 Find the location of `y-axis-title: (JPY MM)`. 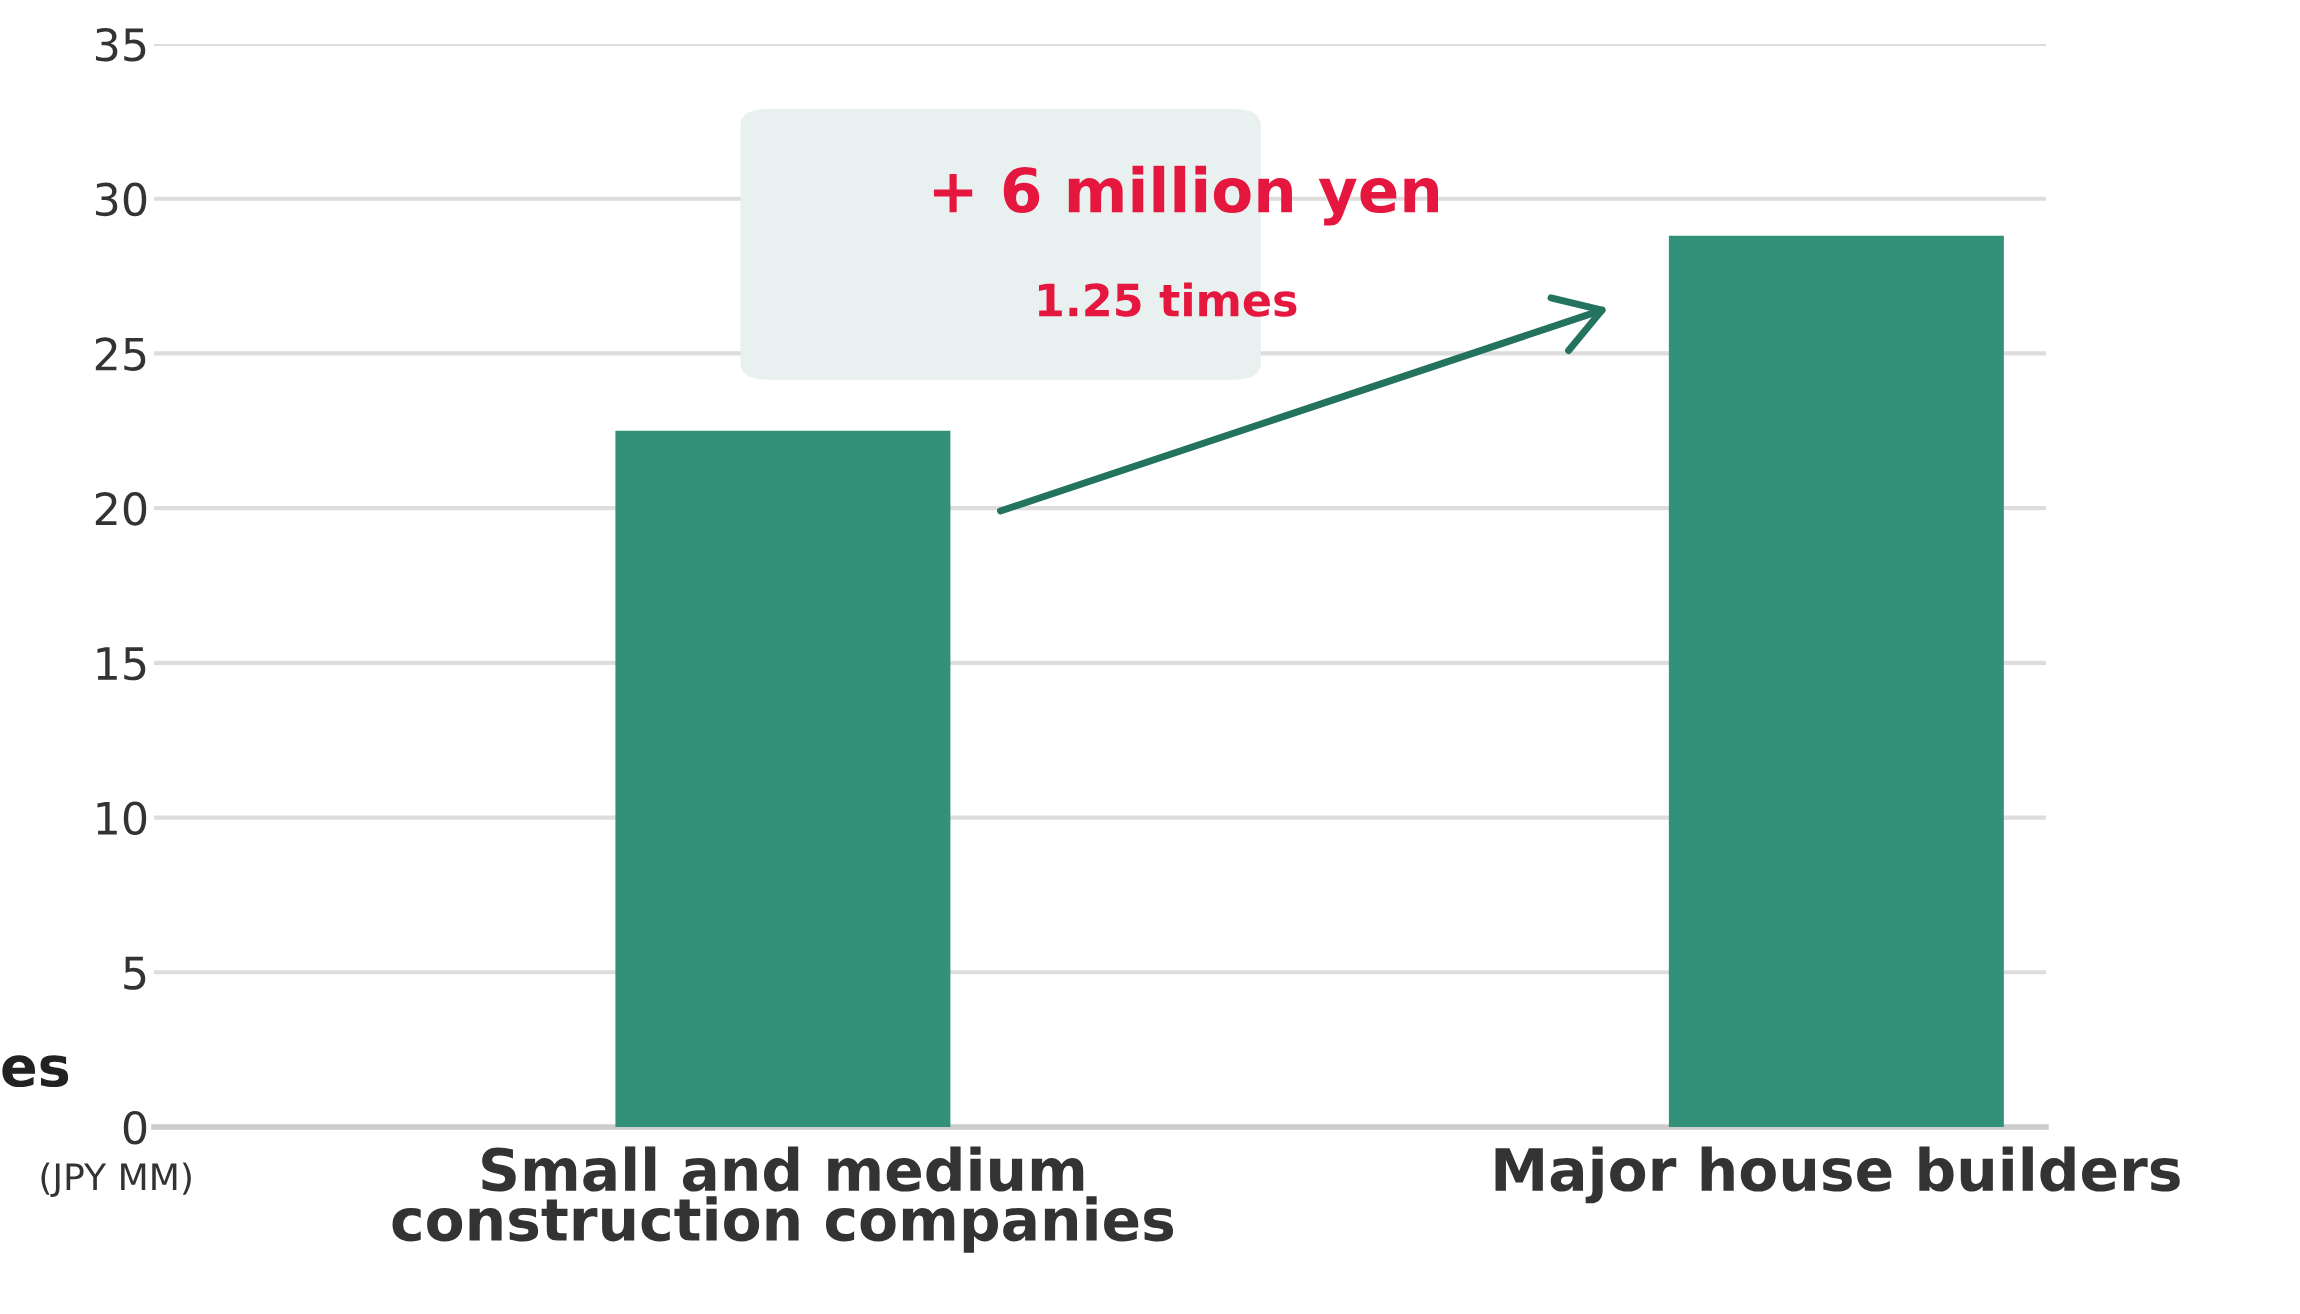

y-axis-title: (JPY MM) is located at coordinates (116, 1180).